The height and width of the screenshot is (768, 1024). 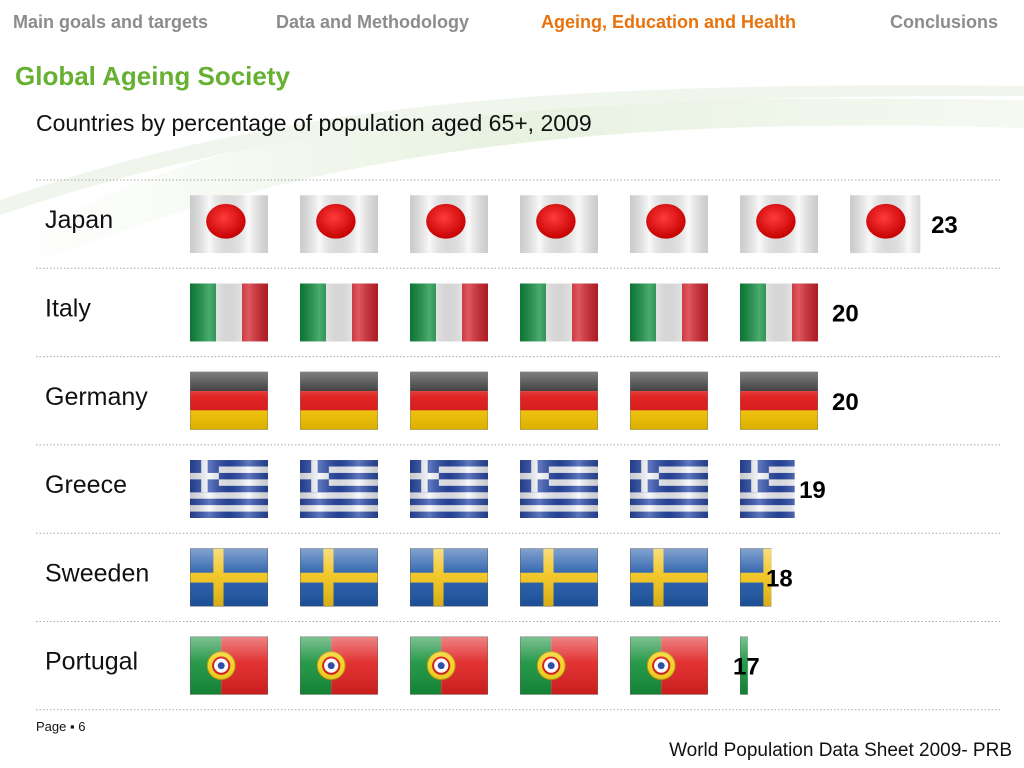 What do you see at coordinates (68, 308) in the screenshot?
I see `country-label: Italy` at bounding box center [68, 308].